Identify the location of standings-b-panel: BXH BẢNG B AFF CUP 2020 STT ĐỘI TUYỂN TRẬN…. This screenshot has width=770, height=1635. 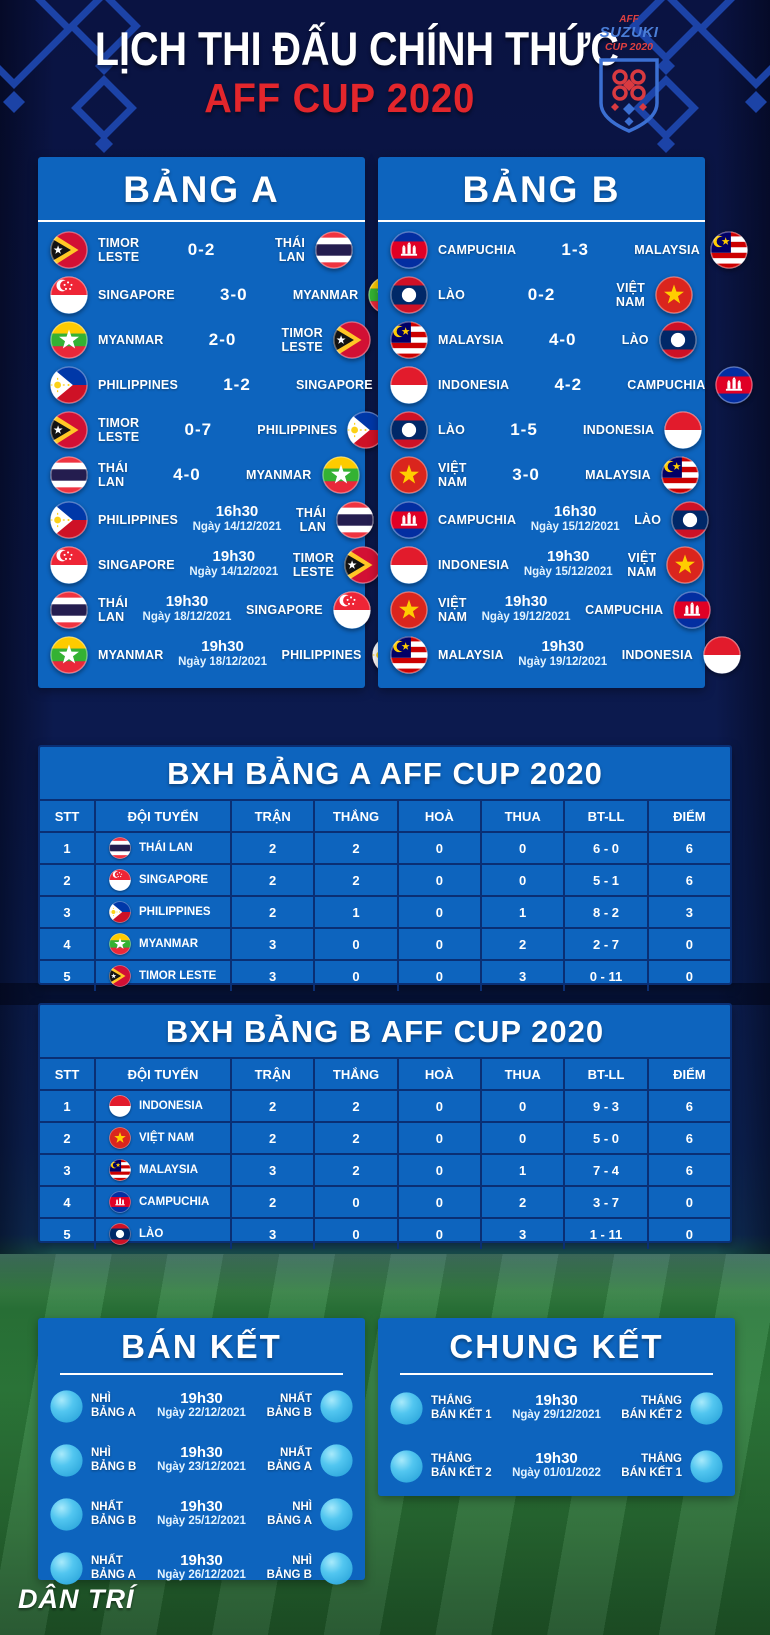
(385, 1126).